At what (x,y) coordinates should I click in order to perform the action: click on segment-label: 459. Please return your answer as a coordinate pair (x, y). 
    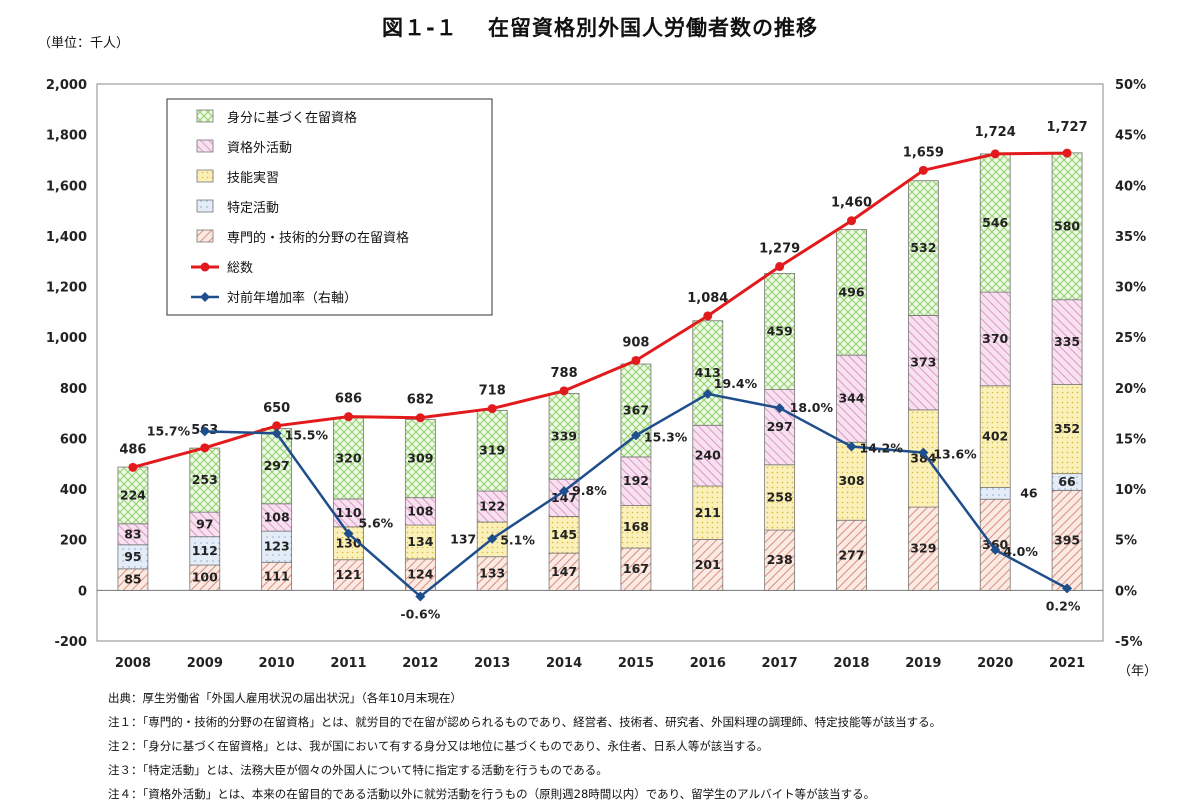
    Looking at the image, I should click on (780, 330).